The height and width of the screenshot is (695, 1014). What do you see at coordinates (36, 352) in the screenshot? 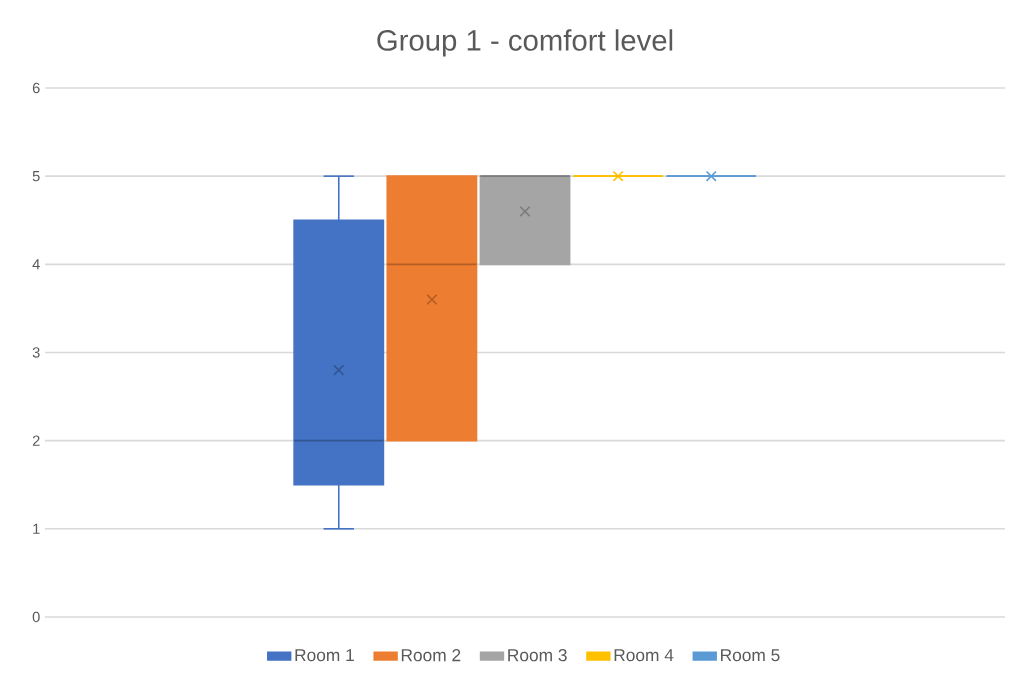
I see `y-tick-label: 3` at bounding box center [36, 352].